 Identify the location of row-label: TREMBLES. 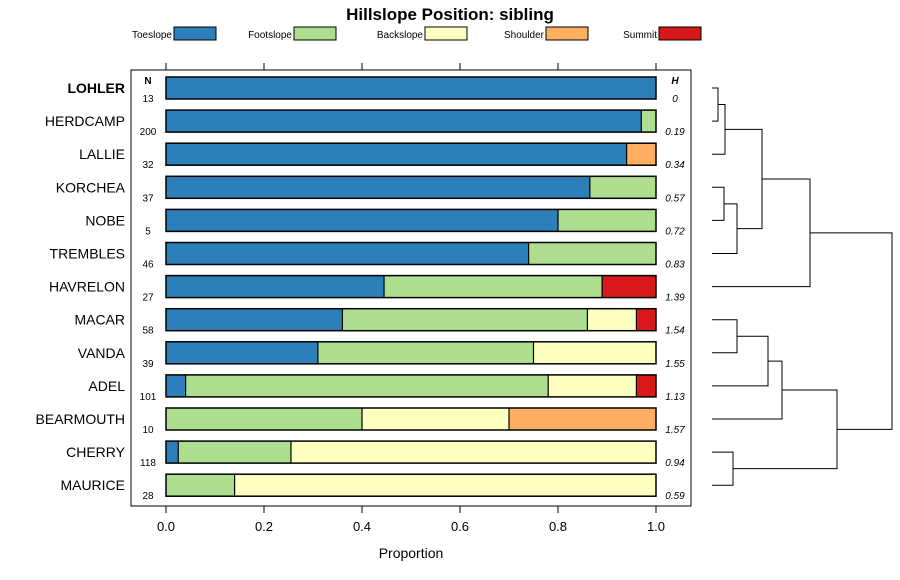
(87, 254).